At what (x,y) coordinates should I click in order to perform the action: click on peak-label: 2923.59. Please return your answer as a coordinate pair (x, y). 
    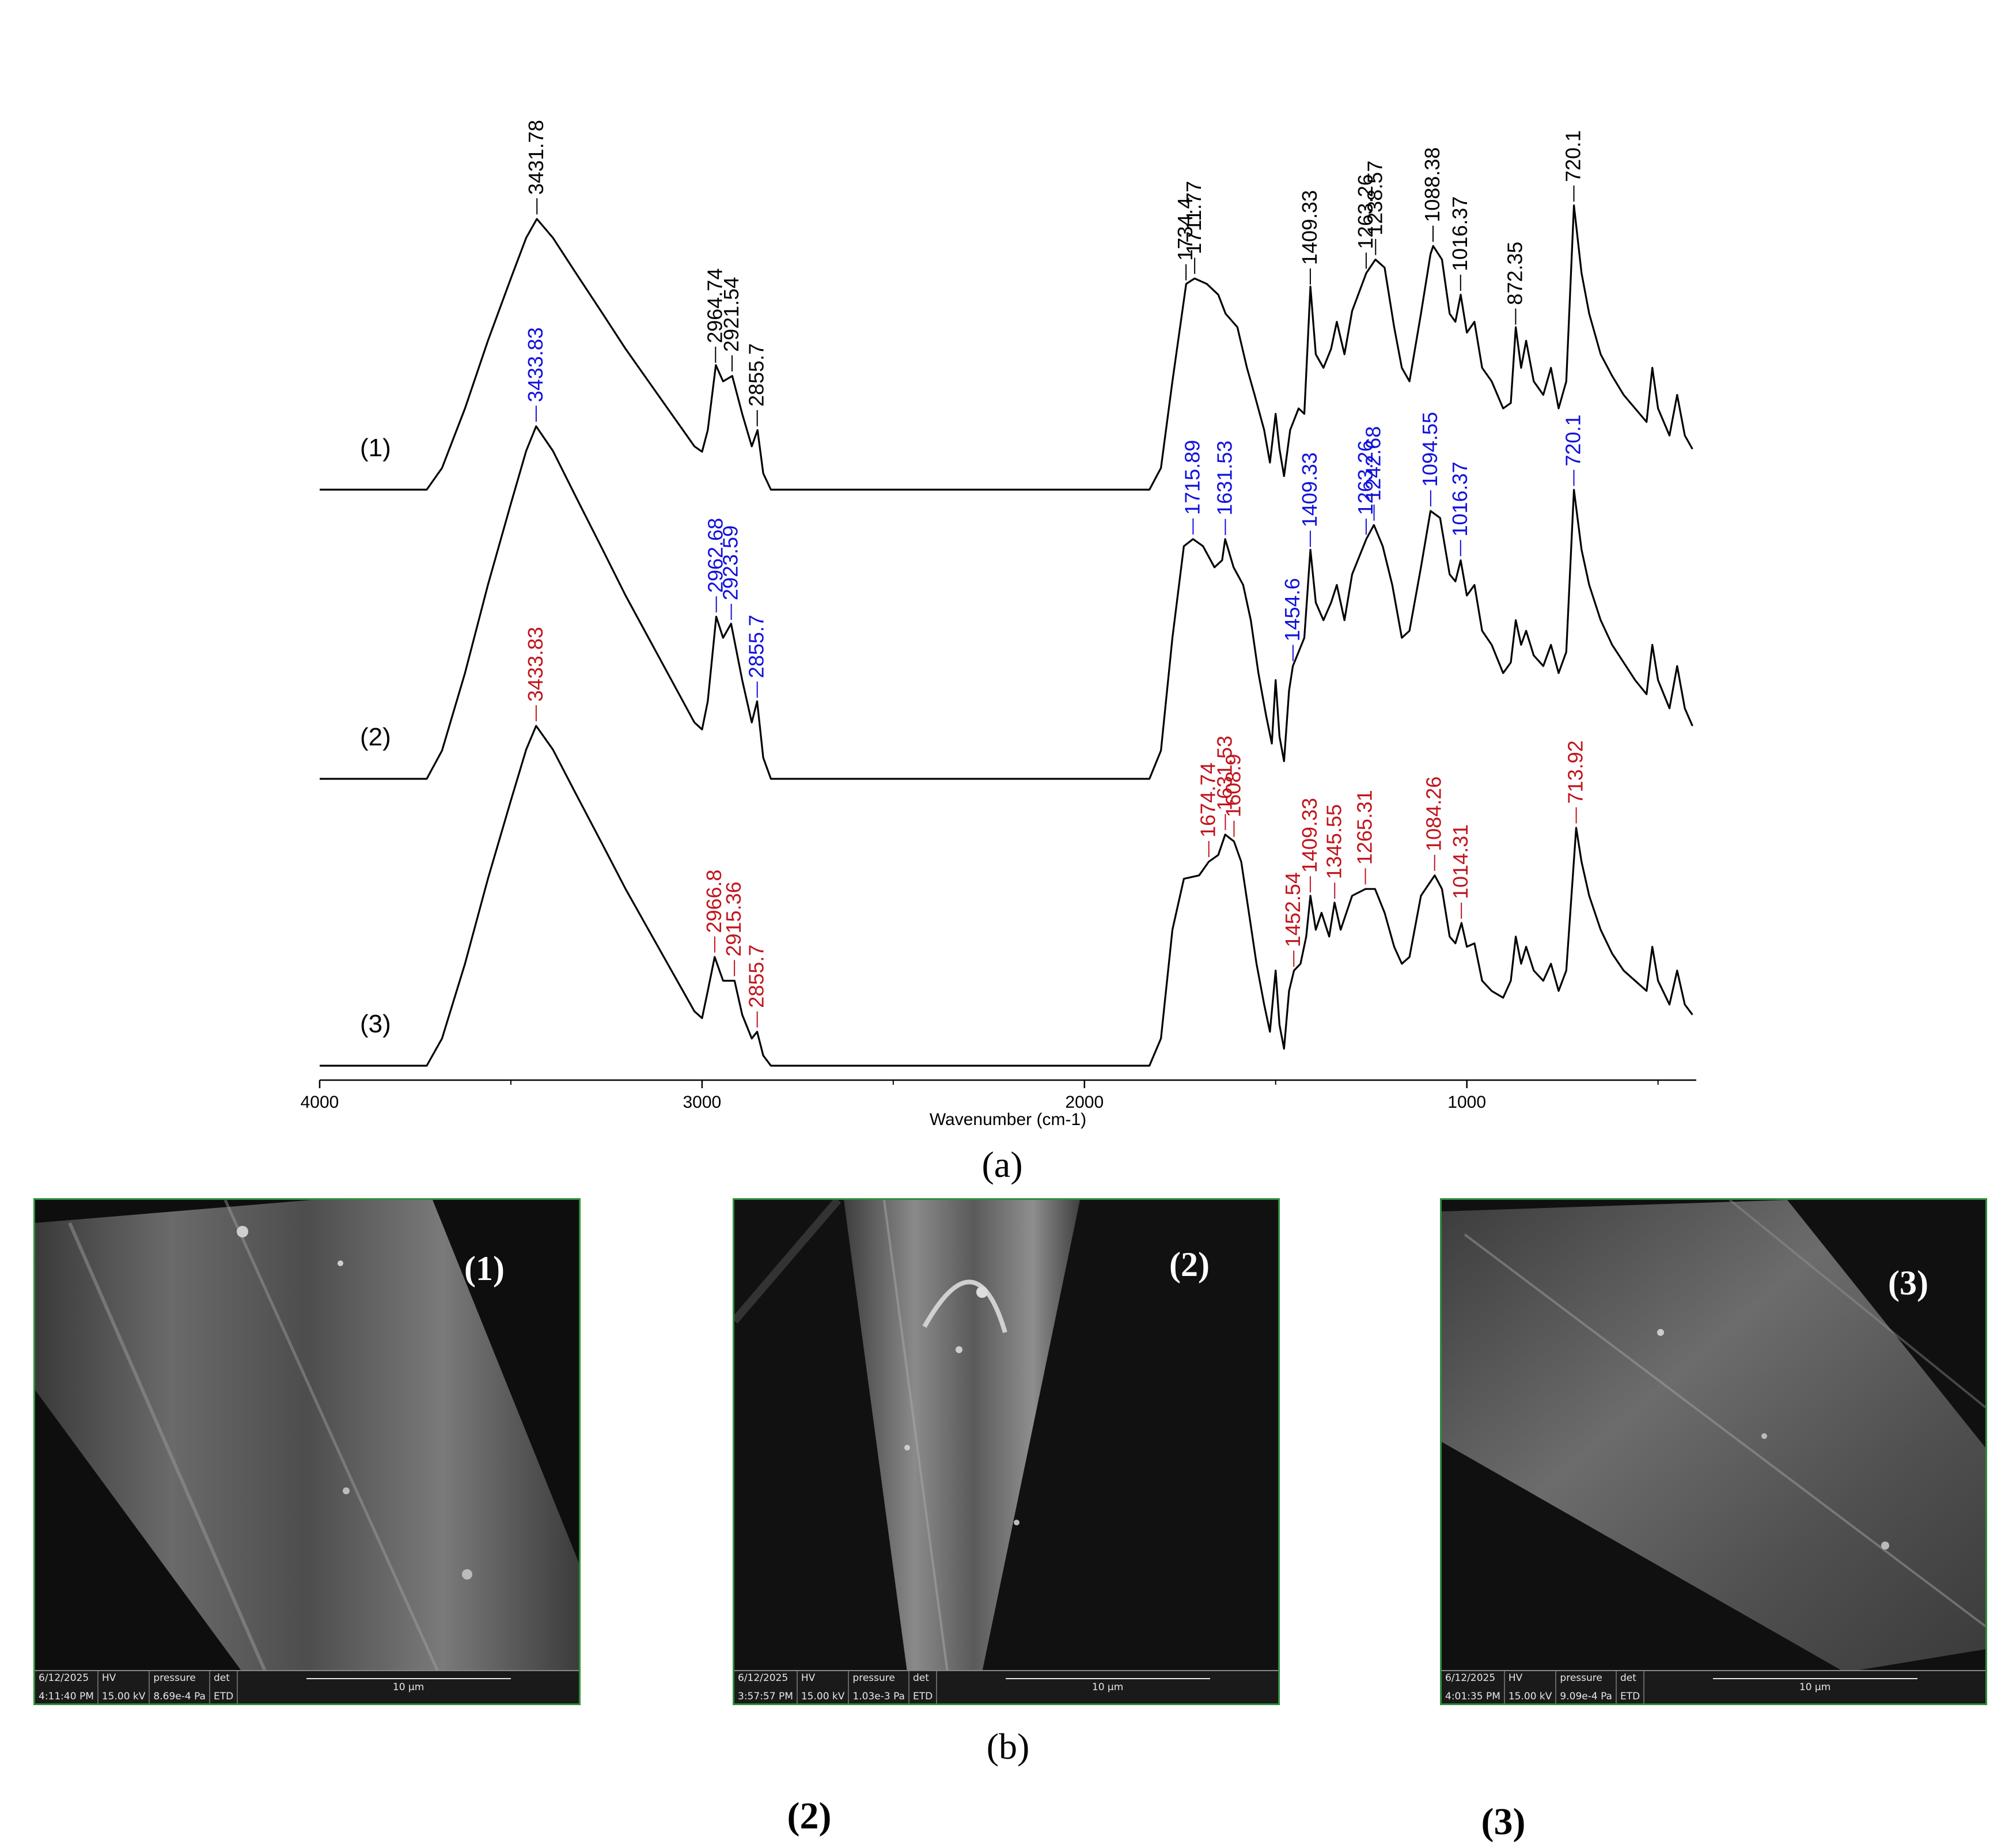
    Looking at the image, I should click on (730, 562).